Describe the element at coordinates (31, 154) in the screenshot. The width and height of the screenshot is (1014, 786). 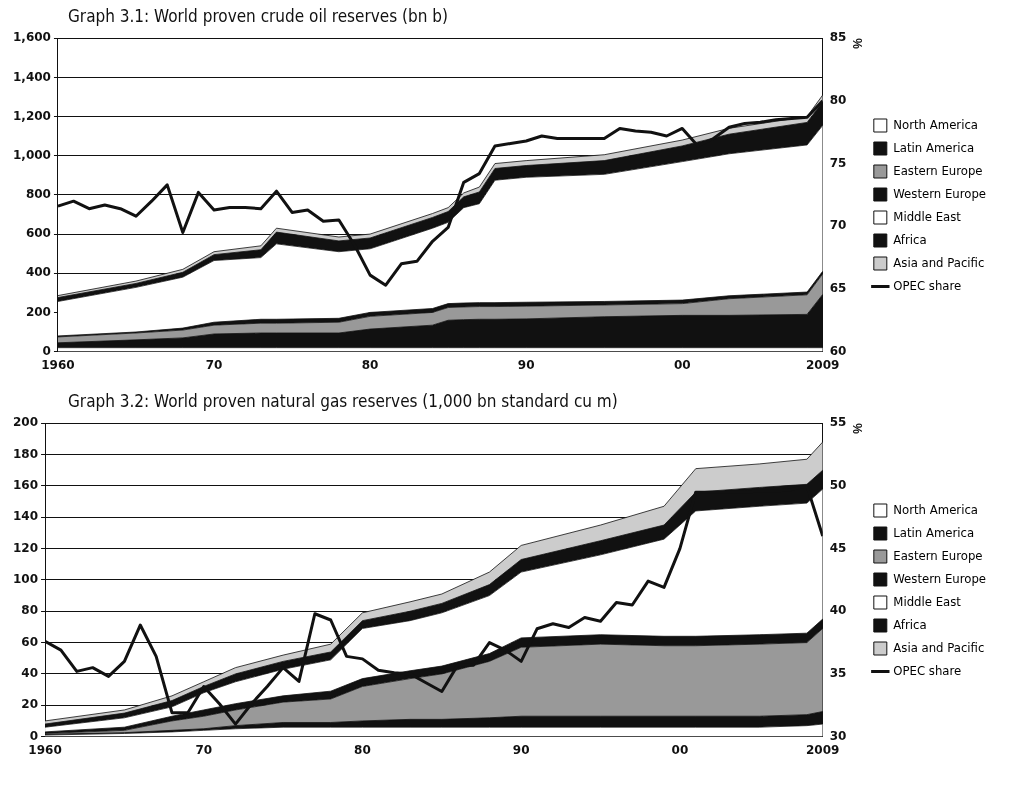
I see `y-tick-label: 1,000` at that location.